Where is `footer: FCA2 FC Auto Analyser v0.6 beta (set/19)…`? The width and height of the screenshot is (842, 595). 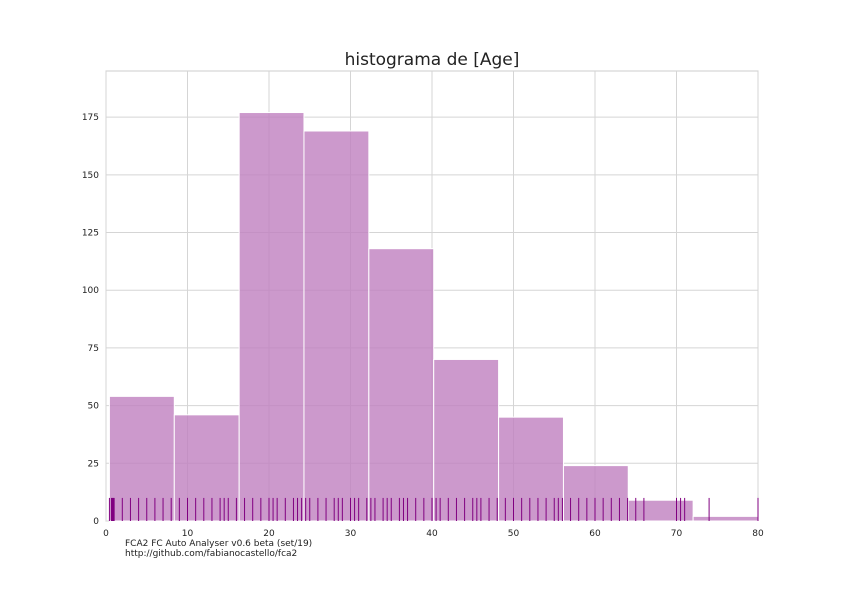 footer: FCA2 FC Auto Analyser v0.6 beta (set/19)… is located at coordinates (218, 549).